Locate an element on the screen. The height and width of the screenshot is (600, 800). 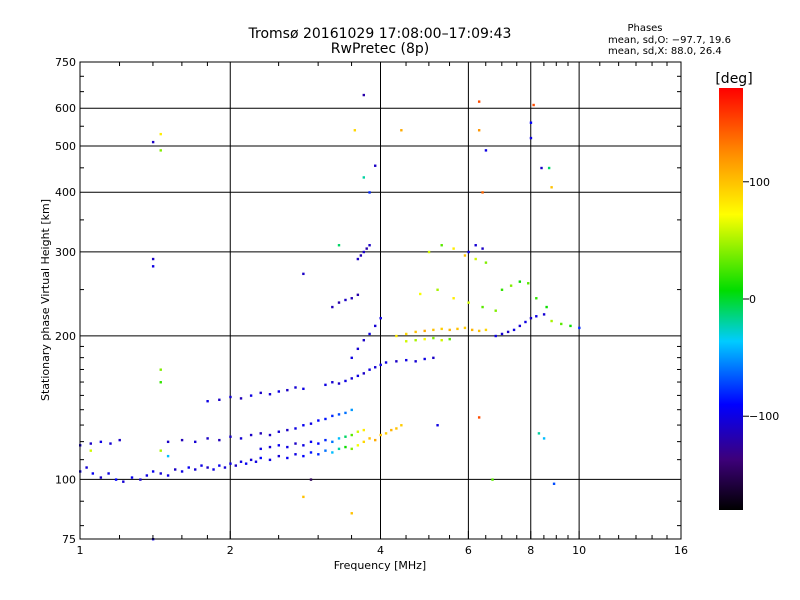
x-tick-label: 6 is located at coordinates (468, 550).